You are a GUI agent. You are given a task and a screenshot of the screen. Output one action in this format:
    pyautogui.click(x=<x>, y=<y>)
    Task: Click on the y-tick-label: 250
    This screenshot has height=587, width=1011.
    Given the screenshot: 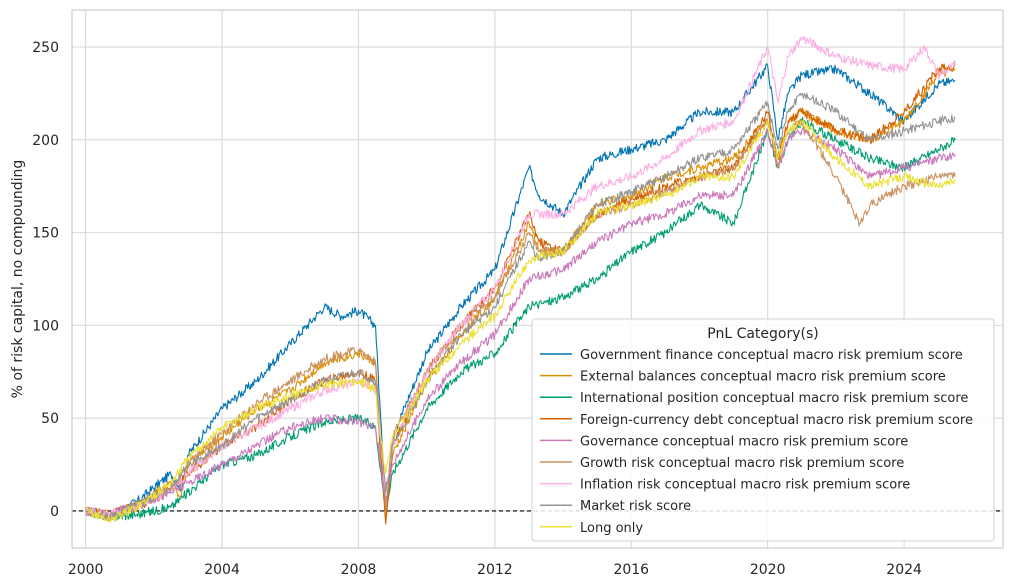 What is the action you would take?
    pyautogui.click(x=45, y=48)
    